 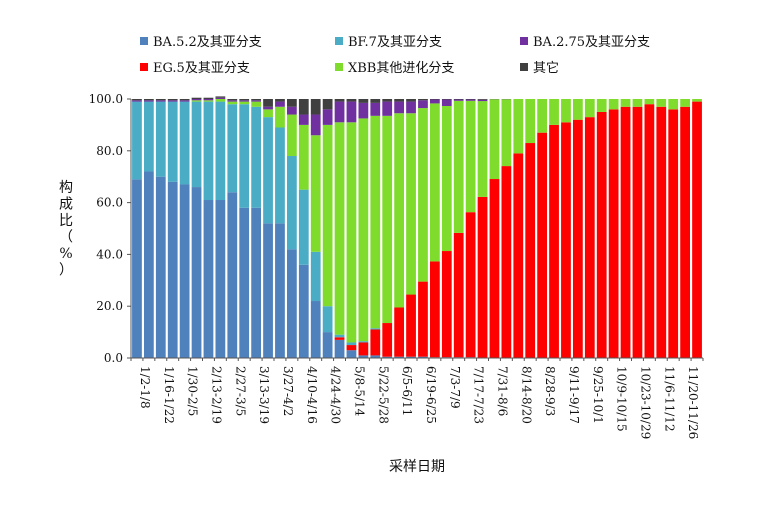 What do you see at coordinates (66, 221) in the screenshot?
I see `y-axis-title-char: 比` at bounding box center [66, 221].